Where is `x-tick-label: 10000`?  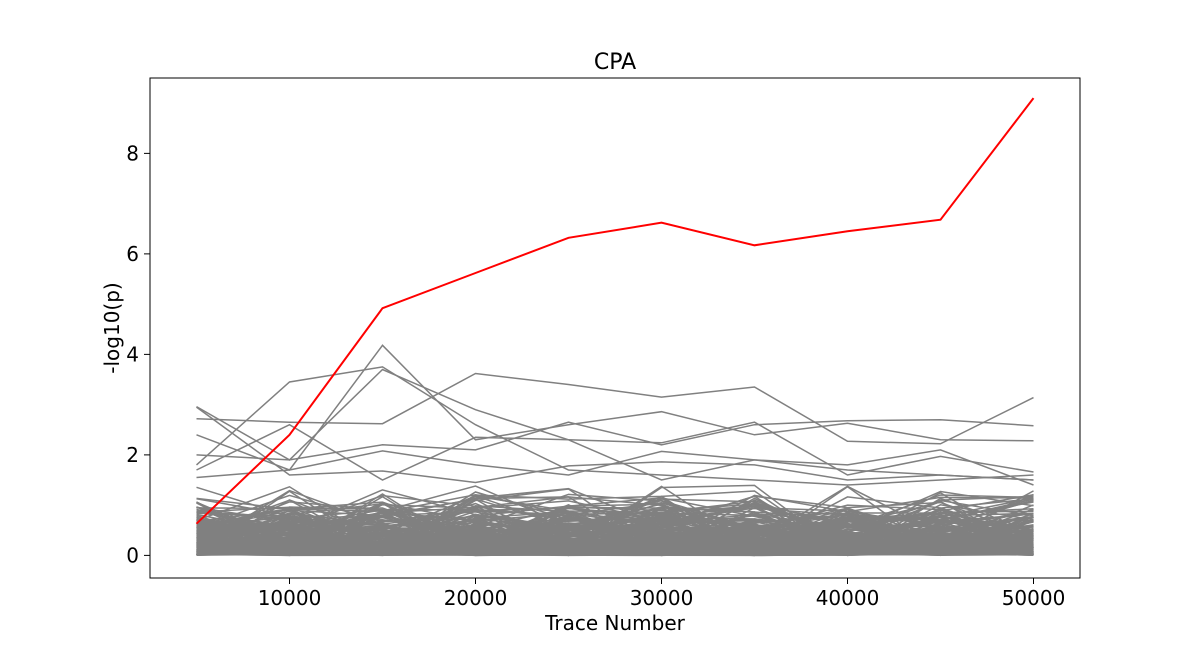
x-tick-label: 10000 is located at coordinates (290, 598).